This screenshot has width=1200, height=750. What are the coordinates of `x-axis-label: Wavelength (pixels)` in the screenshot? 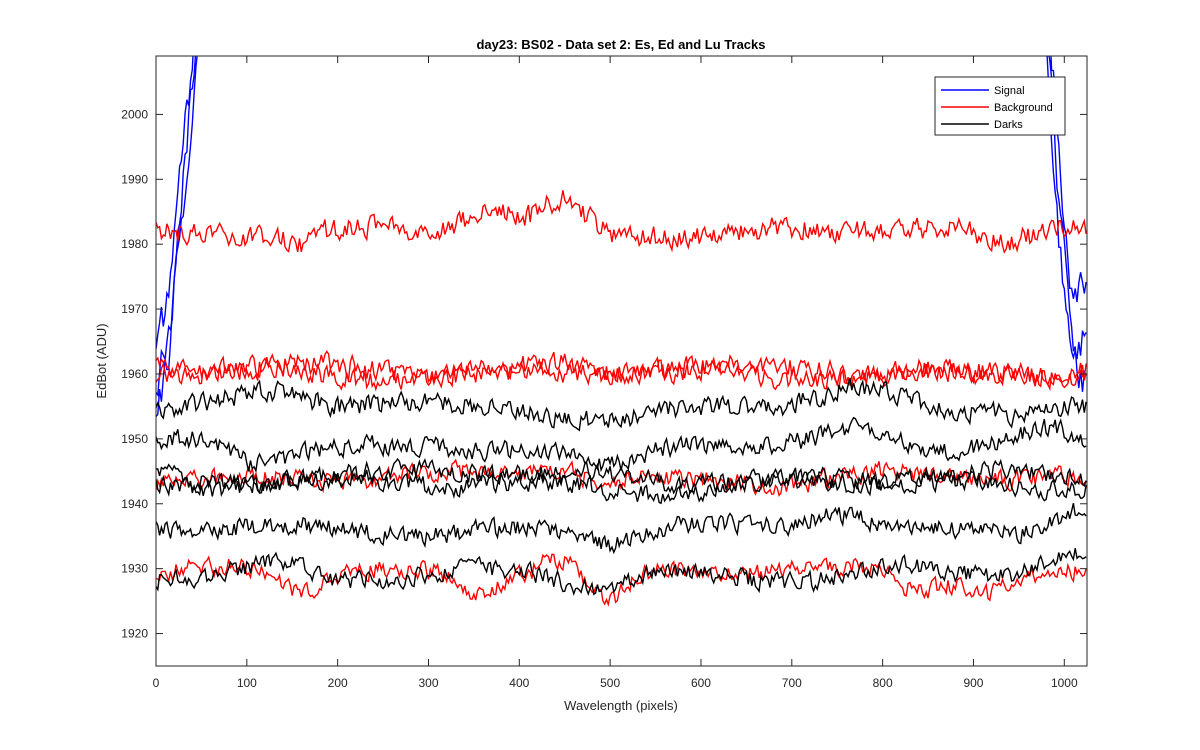 It's located at (621, 705).